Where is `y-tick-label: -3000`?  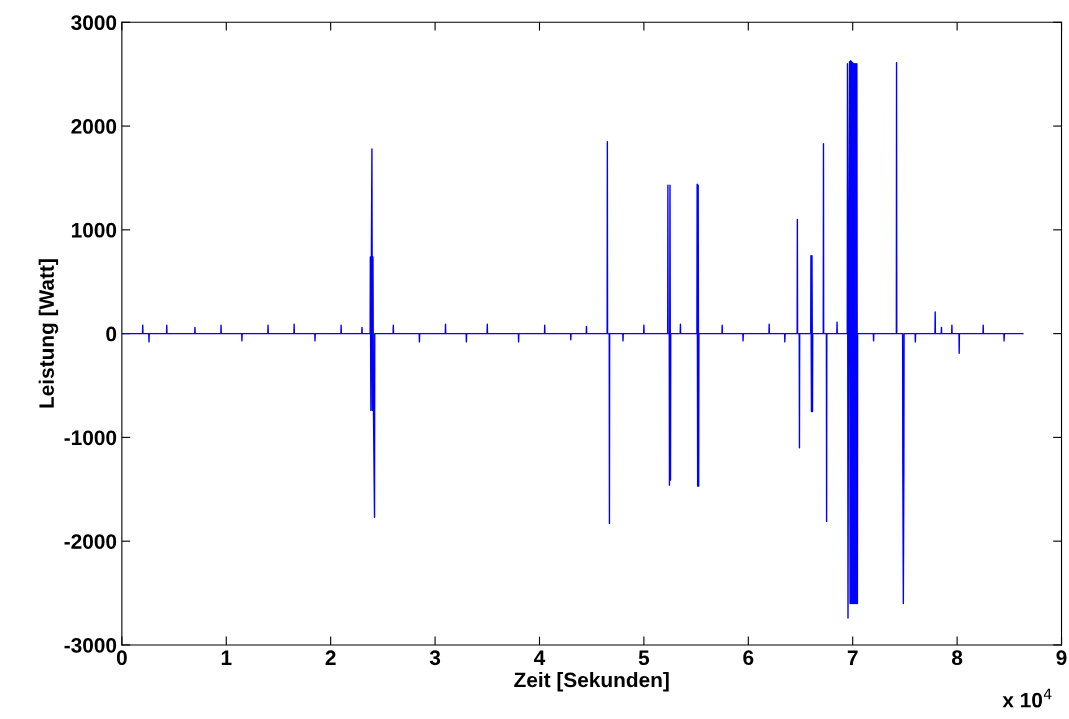 y-tick-label: -3000 is located at coordinates (90, 645).